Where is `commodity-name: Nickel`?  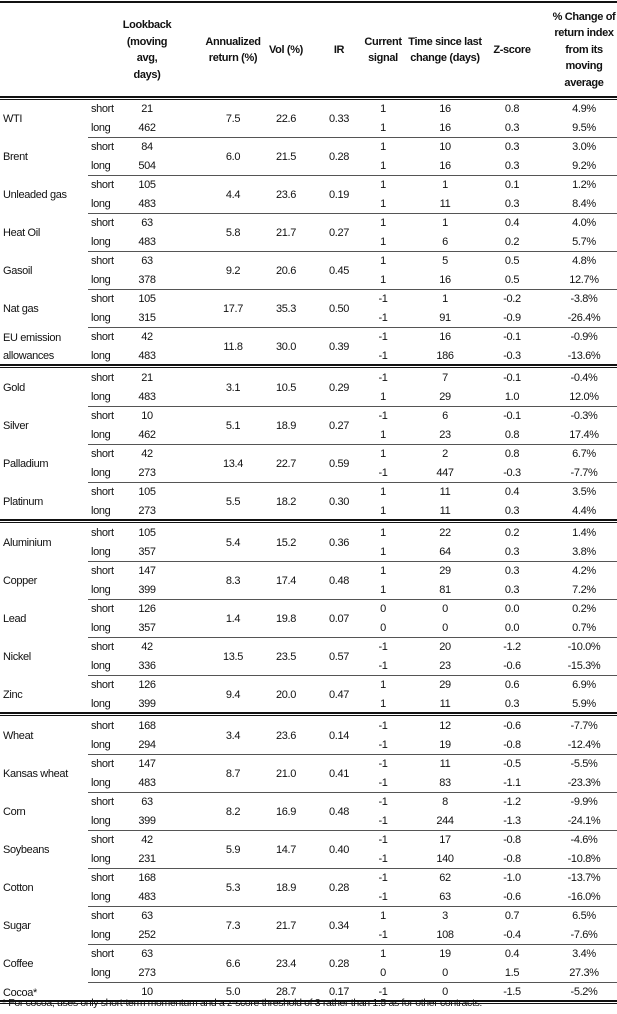
commodity-name: Nickel is located at coordinates (17, 657).